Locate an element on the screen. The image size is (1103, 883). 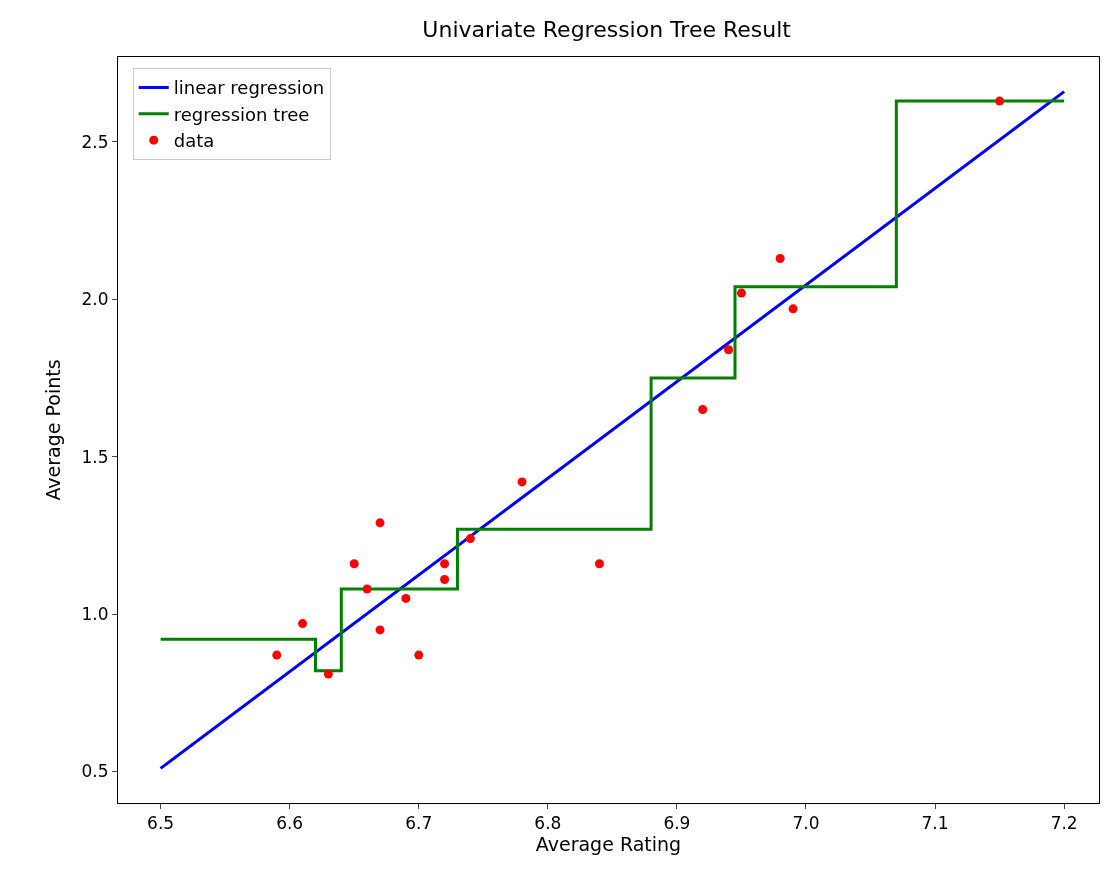
x-axis-title: Average Rating is located at coordinates (608, 844).